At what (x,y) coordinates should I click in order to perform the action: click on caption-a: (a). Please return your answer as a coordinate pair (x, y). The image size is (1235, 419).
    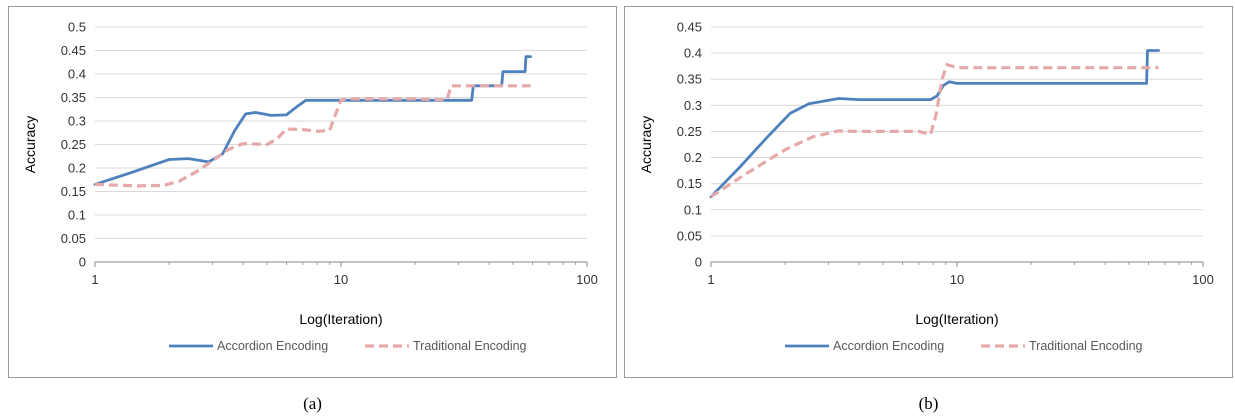
    Looking at the image, I should click on (312, 403).